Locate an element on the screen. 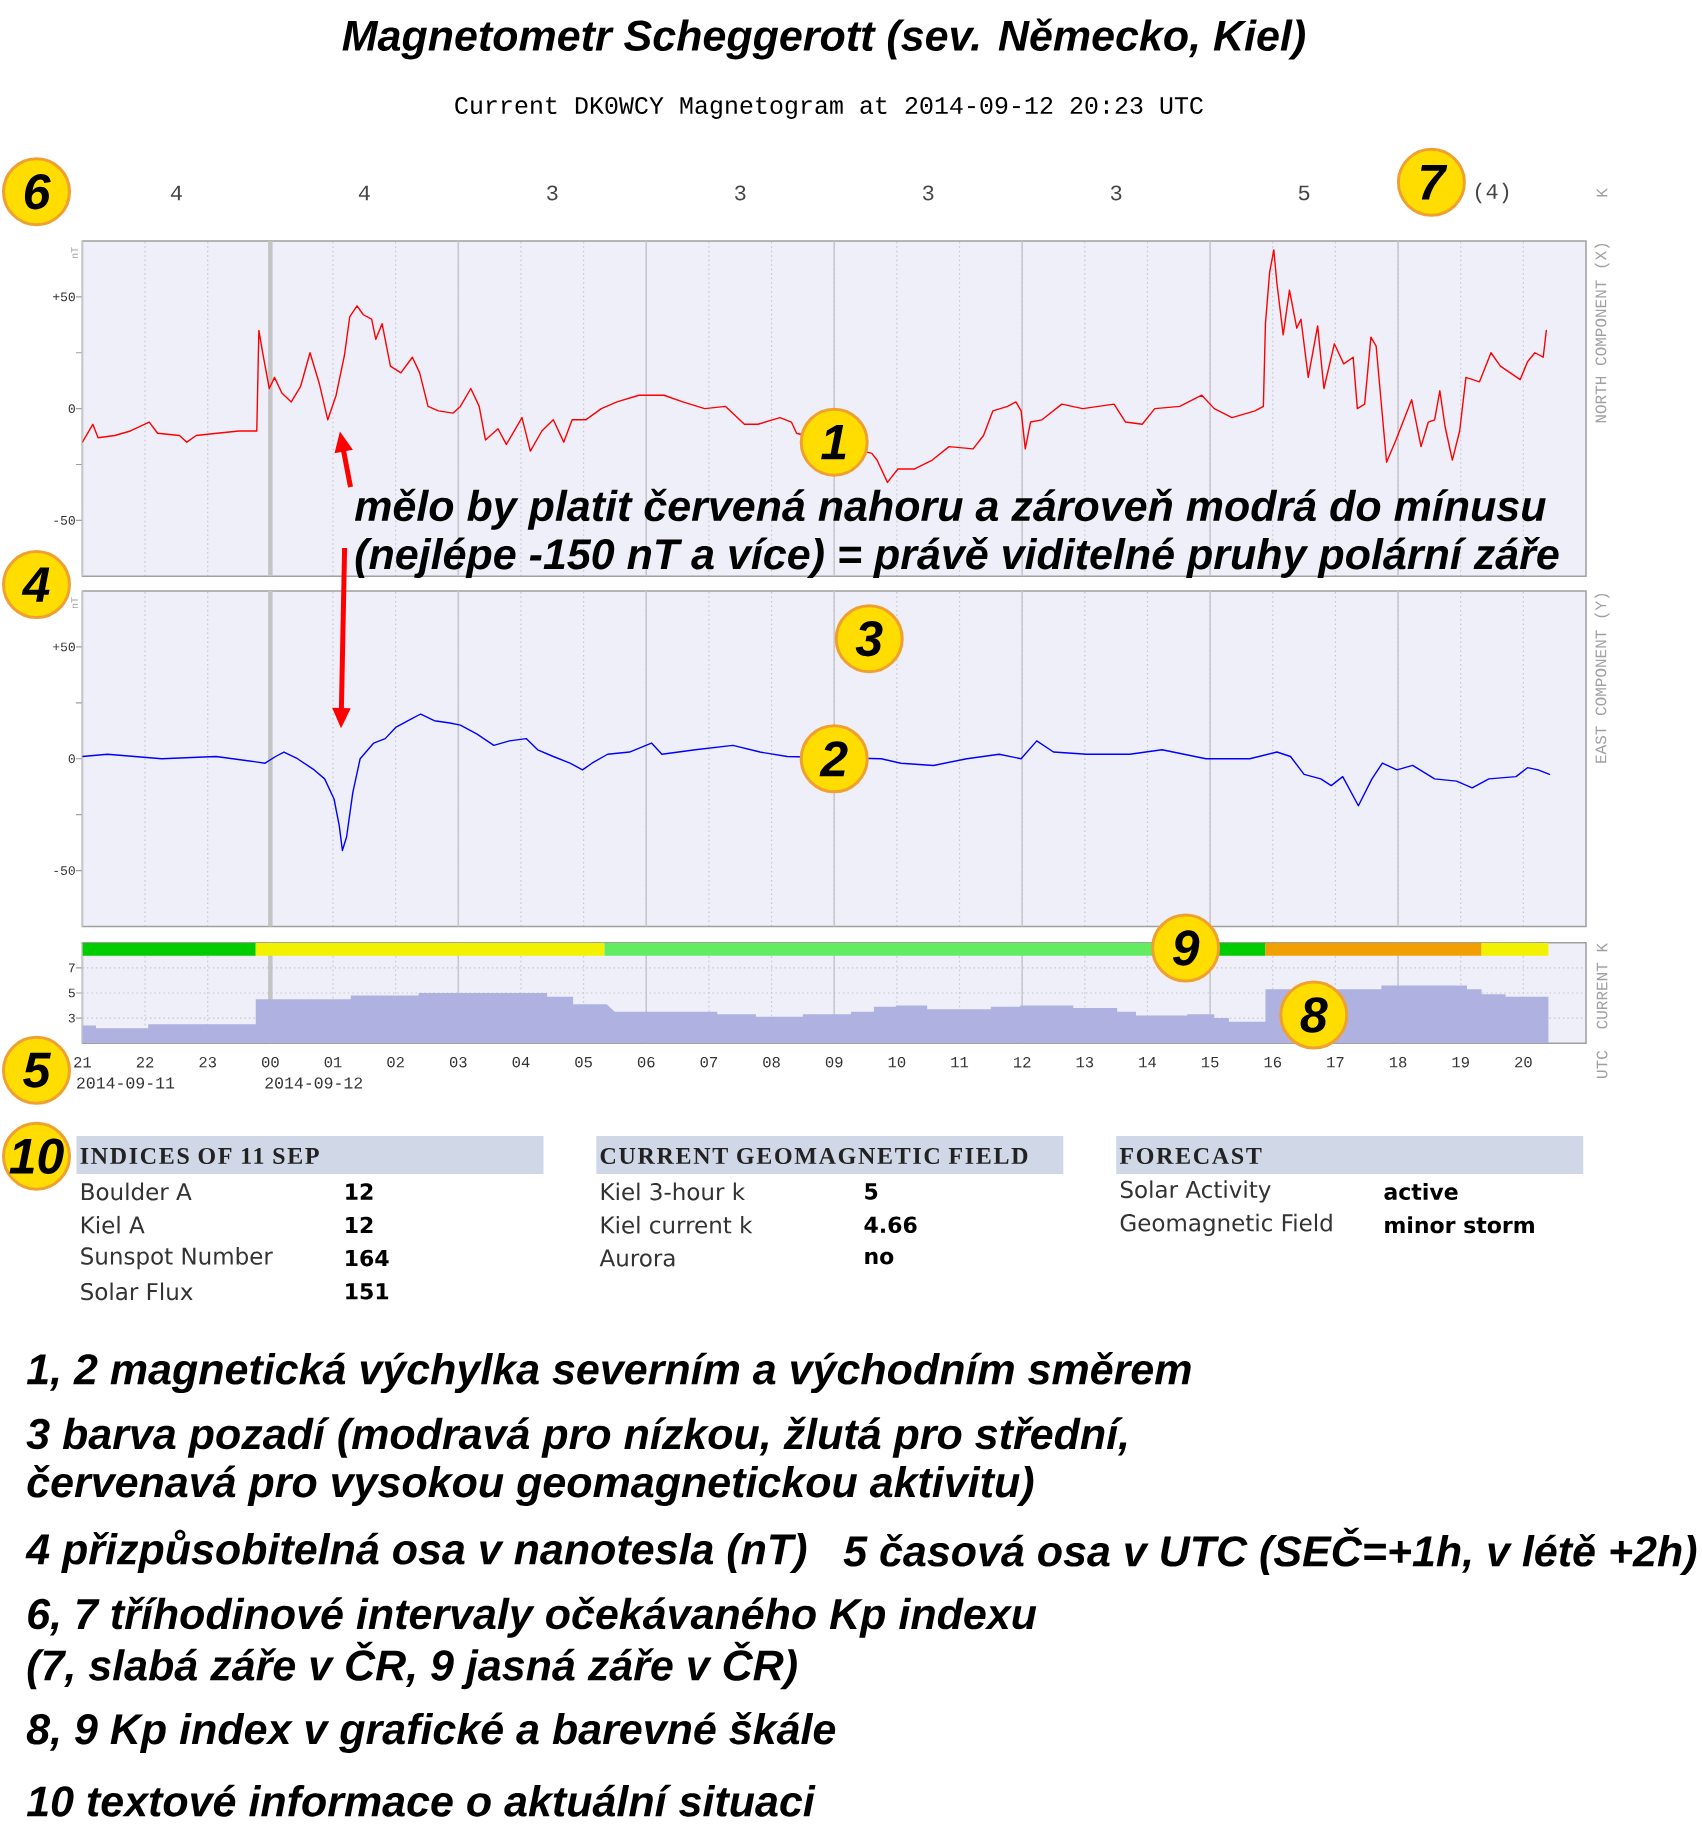 This screenshot has width=1702, height=1844. x-tick-label: 18 is located at coordinates (1398, 1062).